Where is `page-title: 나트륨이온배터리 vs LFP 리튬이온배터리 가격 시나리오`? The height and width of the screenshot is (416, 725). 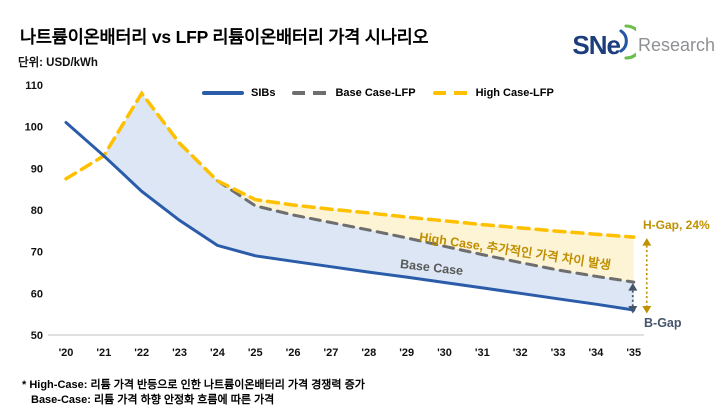
page-title: 나트륨이온배터리 vs LFP 리튬이온배터리 가격 시나리오 is located at coordinates (224, 37).